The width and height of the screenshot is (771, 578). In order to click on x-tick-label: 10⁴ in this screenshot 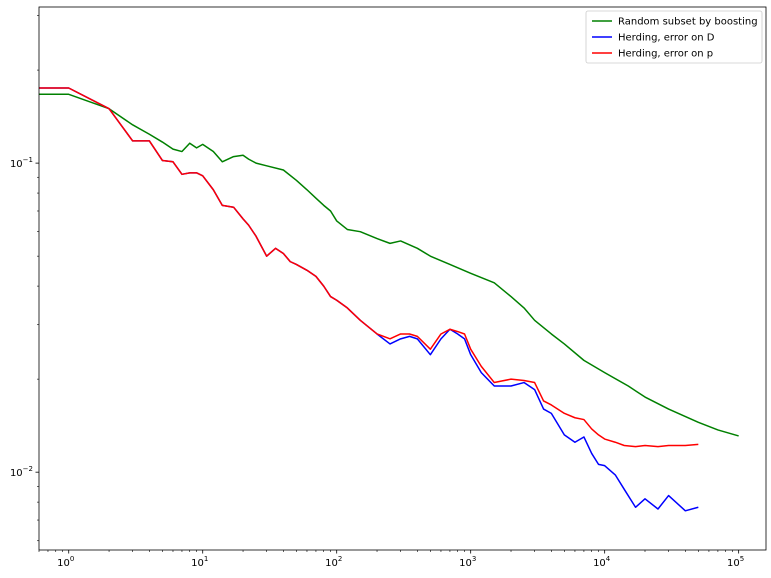, I will do `click(602, 562)`.